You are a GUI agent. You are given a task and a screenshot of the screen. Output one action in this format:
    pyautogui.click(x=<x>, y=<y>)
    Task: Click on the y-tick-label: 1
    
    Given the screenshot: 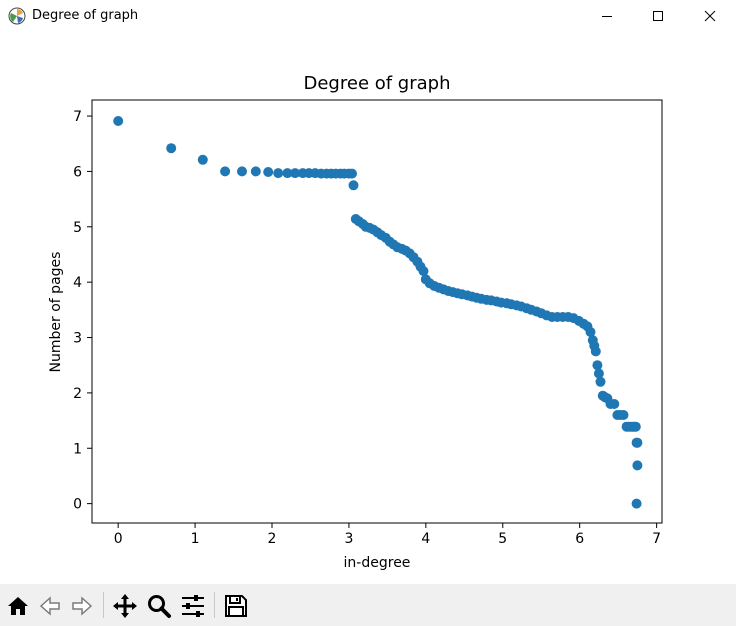 What is the action you would take?
    pyautogui.click(x=77, y=449)
    